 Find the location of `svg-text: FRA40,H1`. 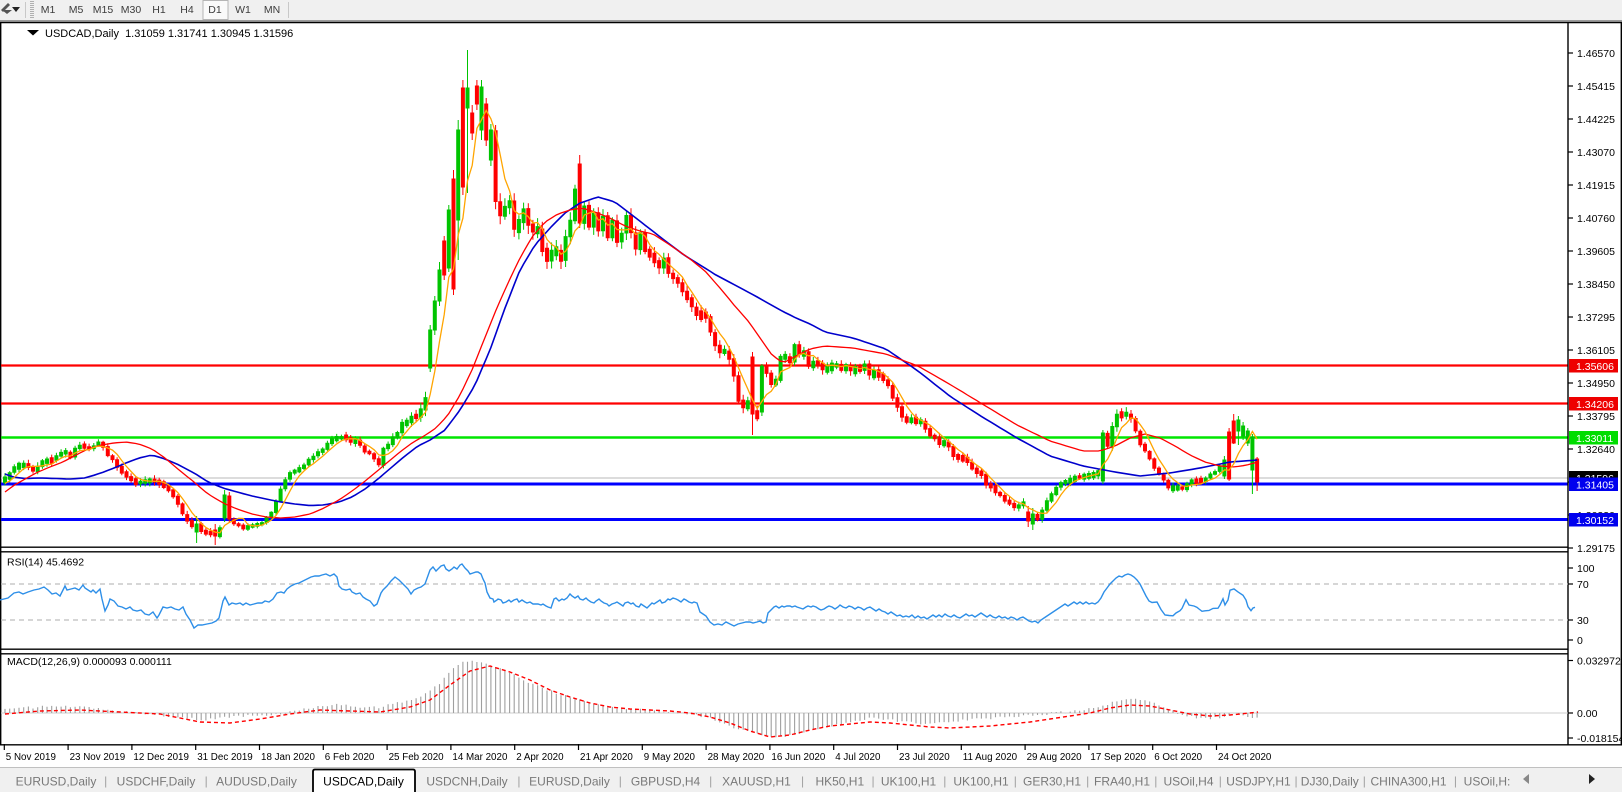

svg-text: FRA40,H1 is located at coordinates (1122, 782).